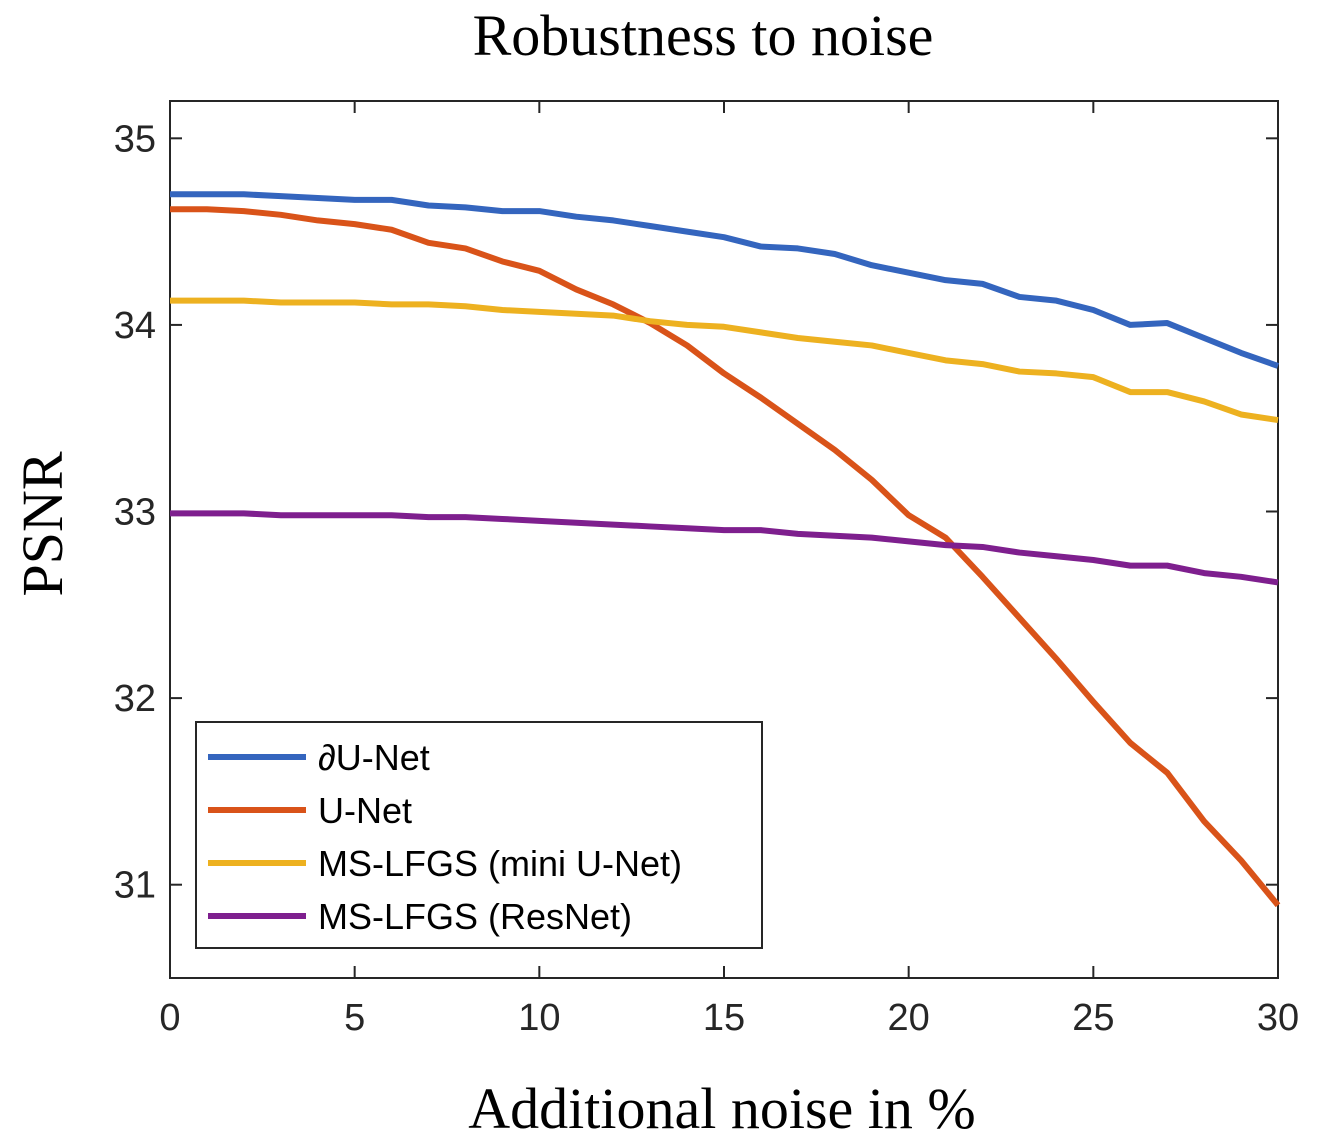 The image size is (1319, 1137). Describe the element at coordinates (42, 523) in the screenshot. I see `y-axis-label: PSNR` at that location.